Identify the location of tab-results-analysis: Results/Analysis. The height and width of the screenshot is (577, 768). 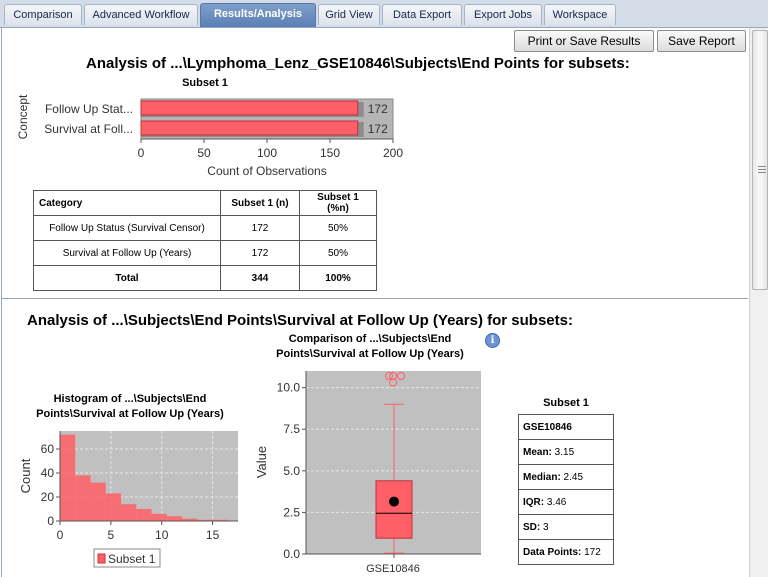
(258, 15).